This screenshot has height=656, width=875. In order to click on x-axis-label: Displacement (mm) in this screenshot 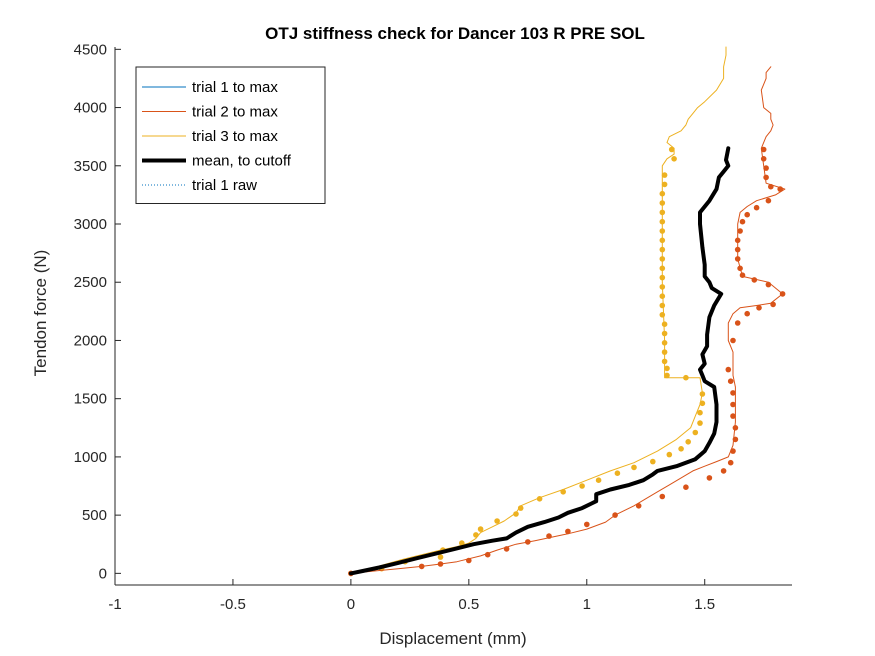, I will do `click(452, 638)`.